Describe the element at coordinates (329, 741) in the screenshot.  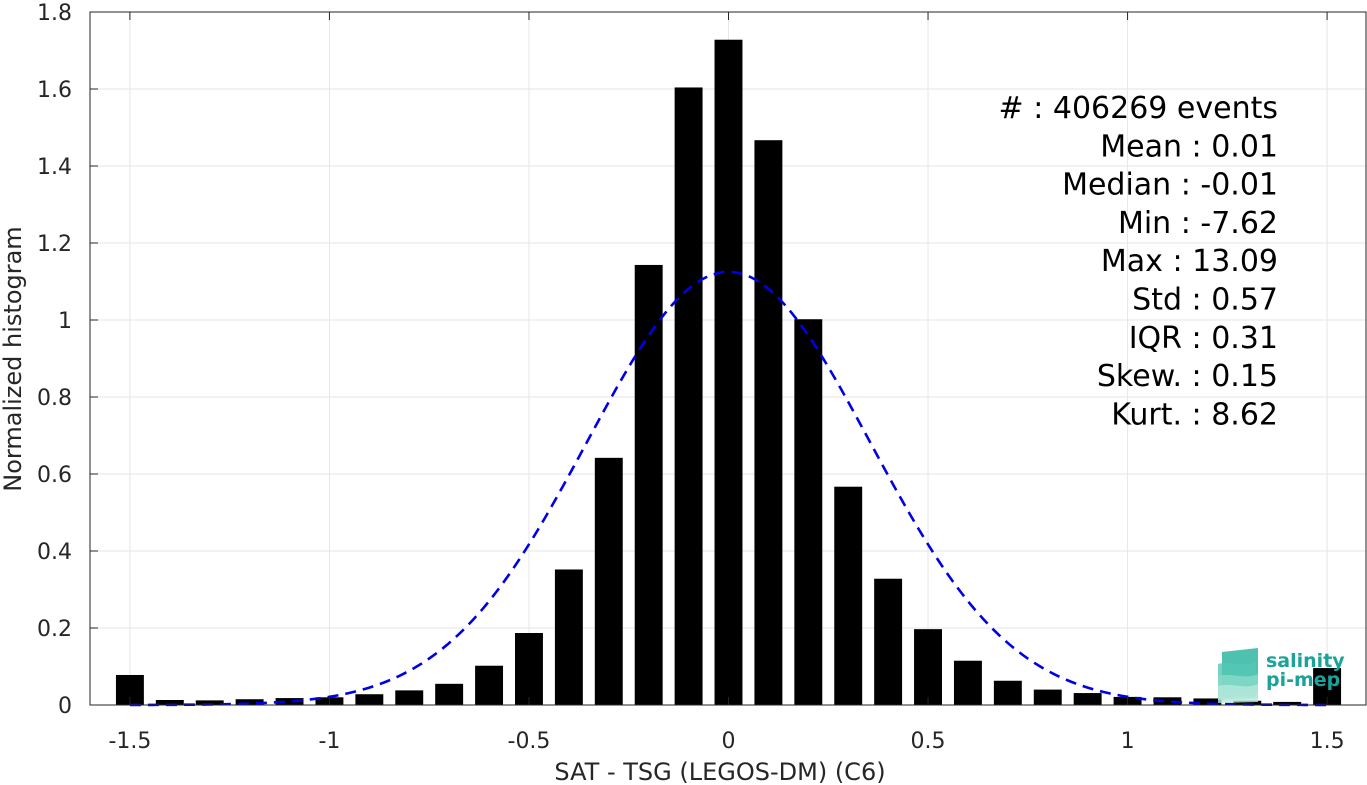
I see `x-tick-label: -1` at that location.